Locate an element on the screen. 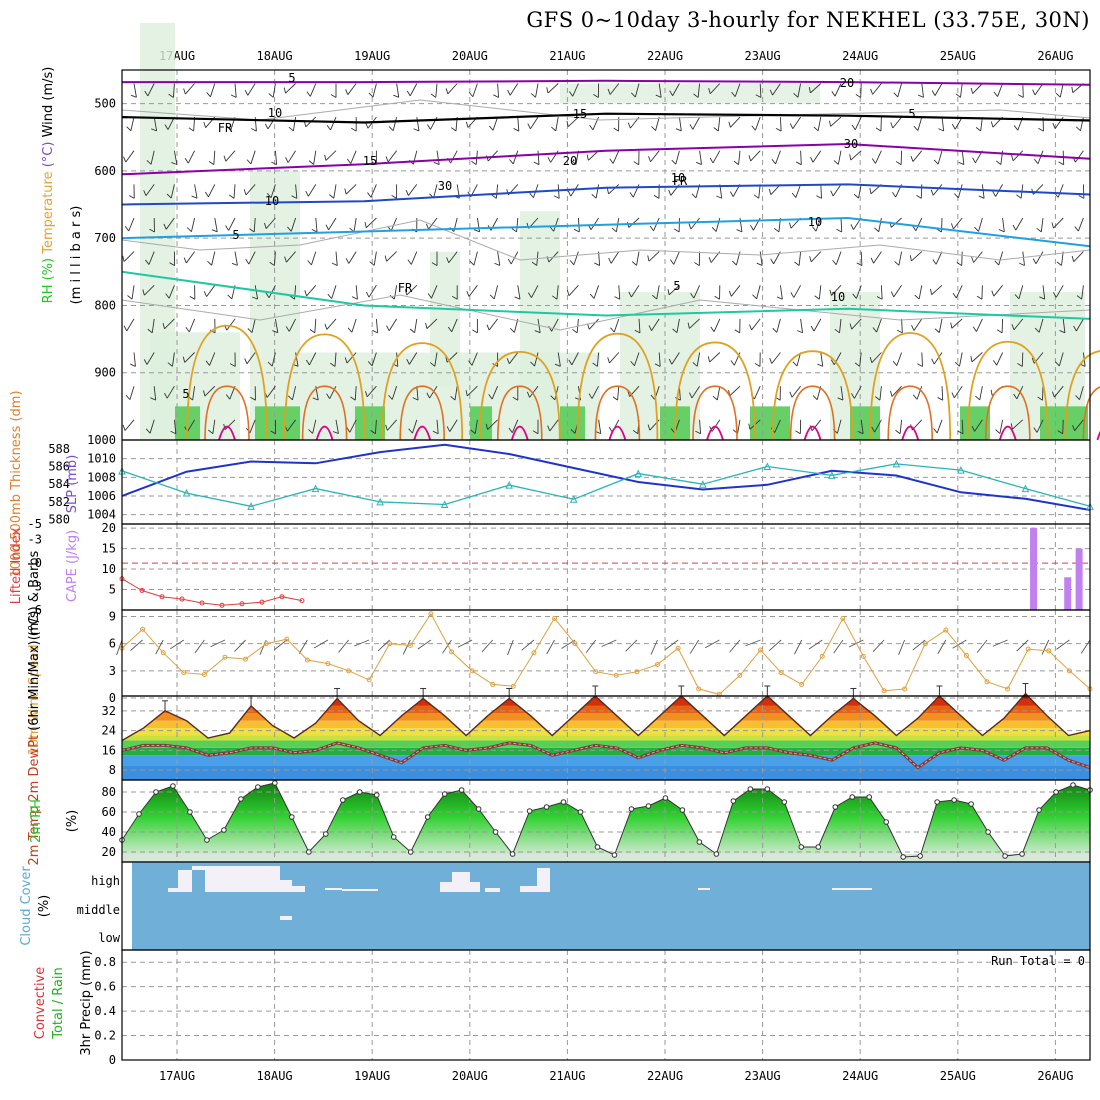  rh-contour is located at coordinates (606, 312).